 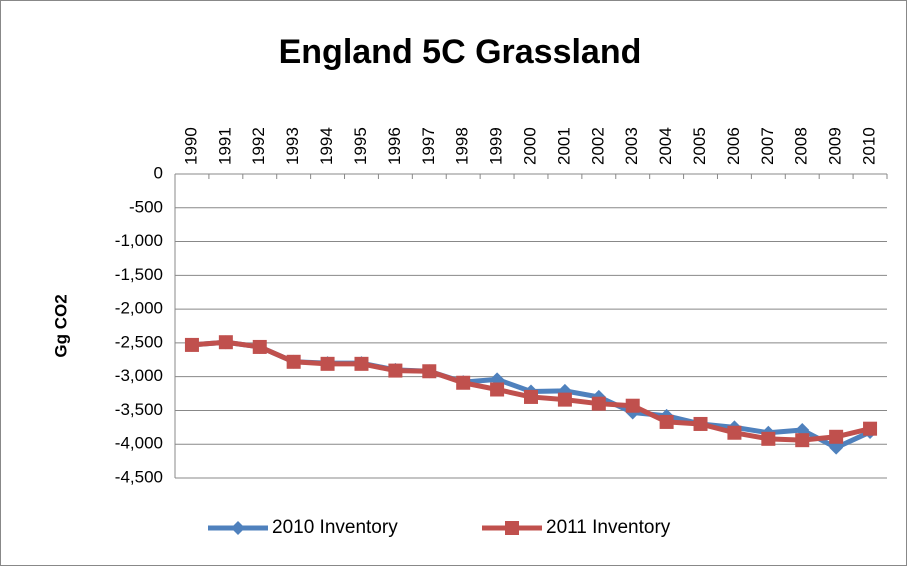 What do you see at coordinates (529, 146) in the screenshot?
I see `x-tick-label: 2000` at bounding box center [529, 146].